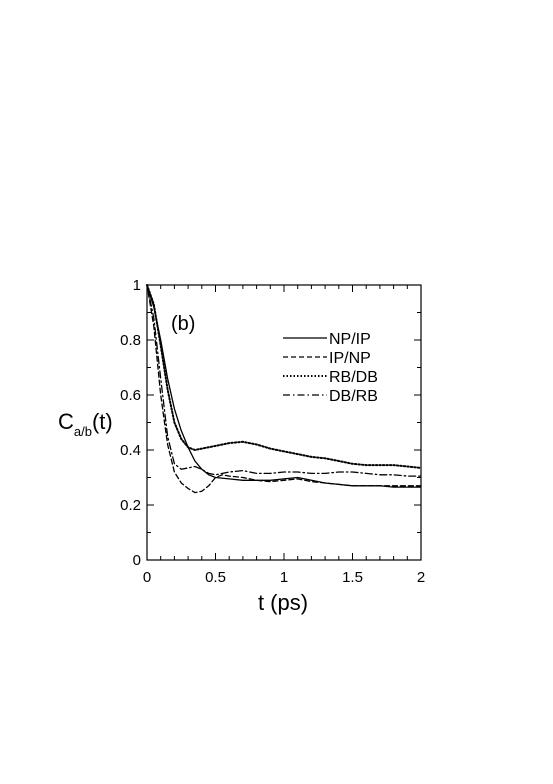  What do you see at coordinates (284, 577) in the screenshot?
I see `x-tick-label: 1` at bounding box center [284, 577].